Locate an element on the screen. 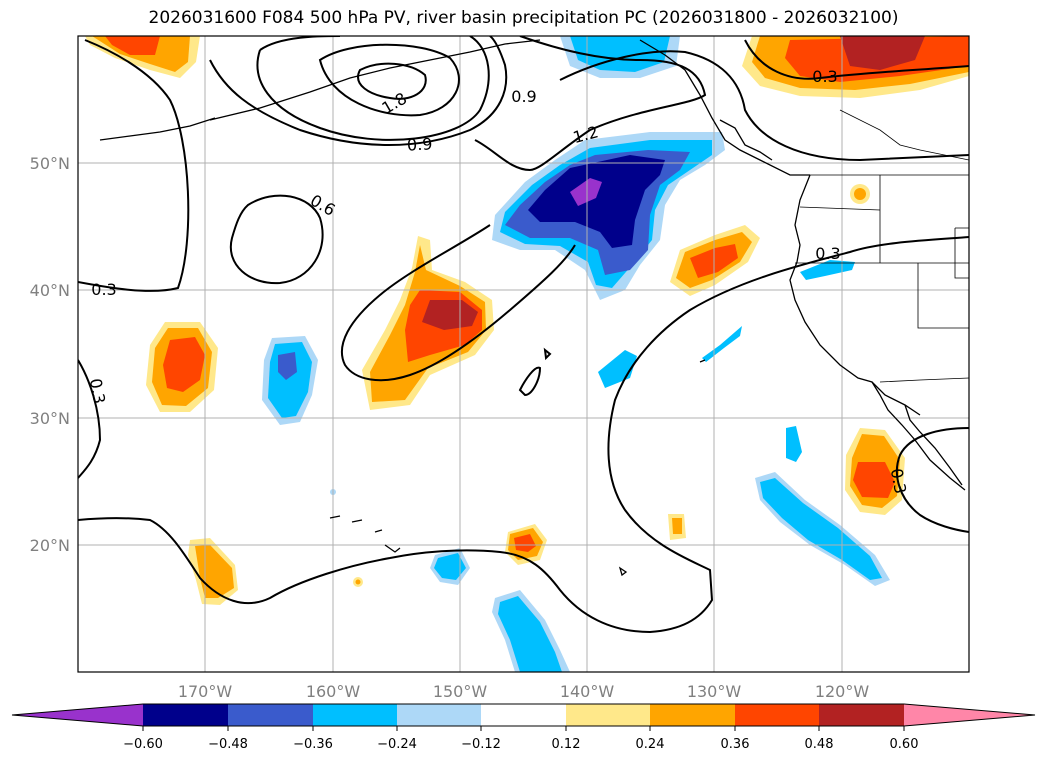 This screenshot has width=1047, height=765. precip-blob-negative-core is located at coordinates (596, 201).